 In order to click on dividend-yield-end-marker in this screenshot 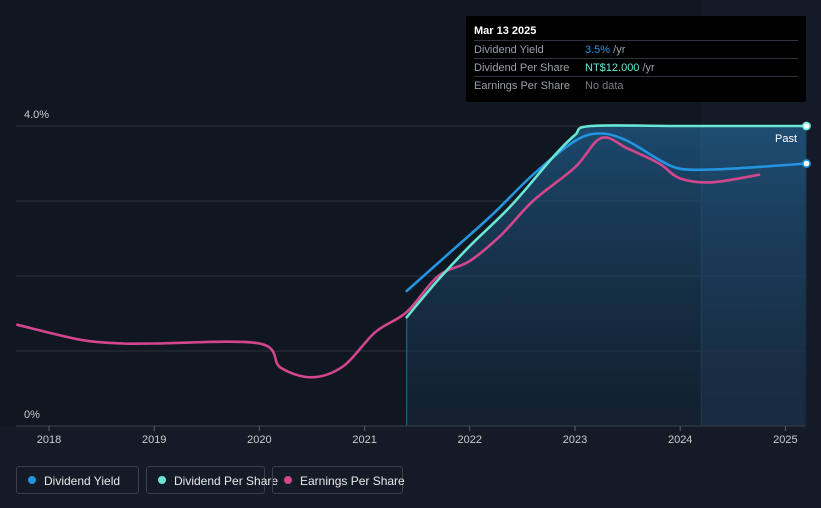, I will do `click(806, 163)`.